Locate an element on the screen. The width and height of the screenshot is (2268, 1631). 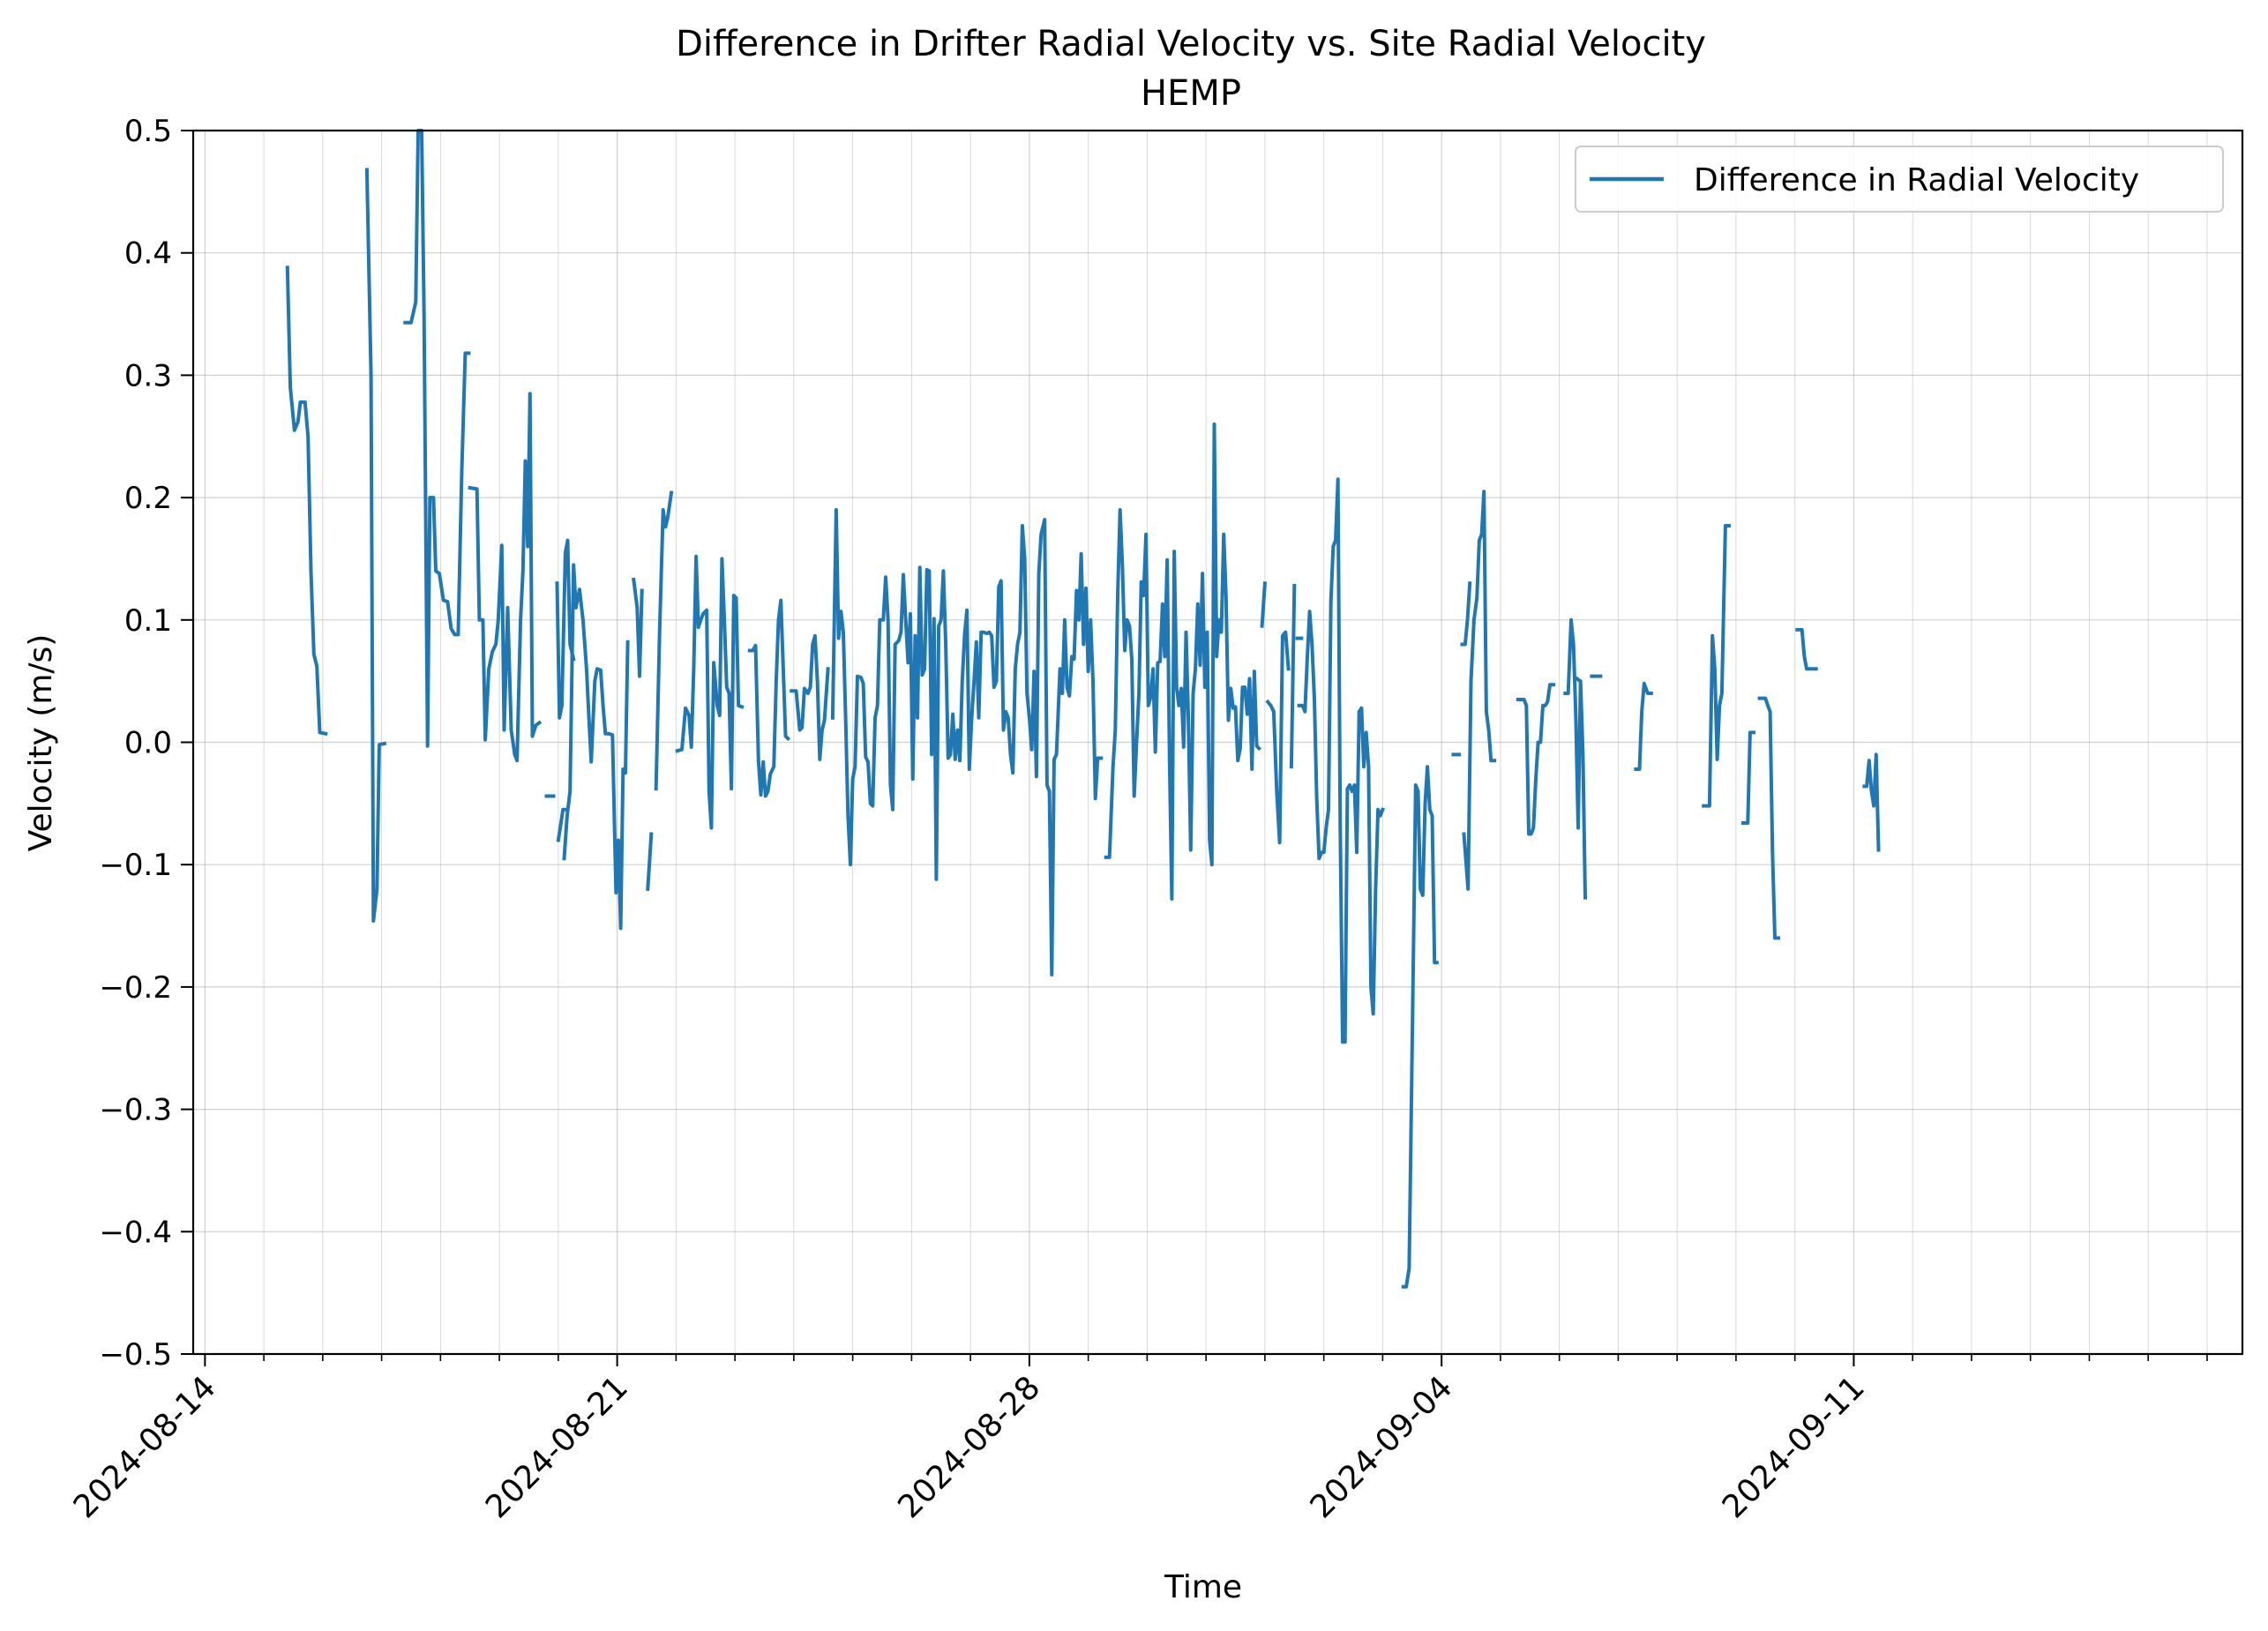
x-axis-label: Time is located at coordinates (1203, 1587).